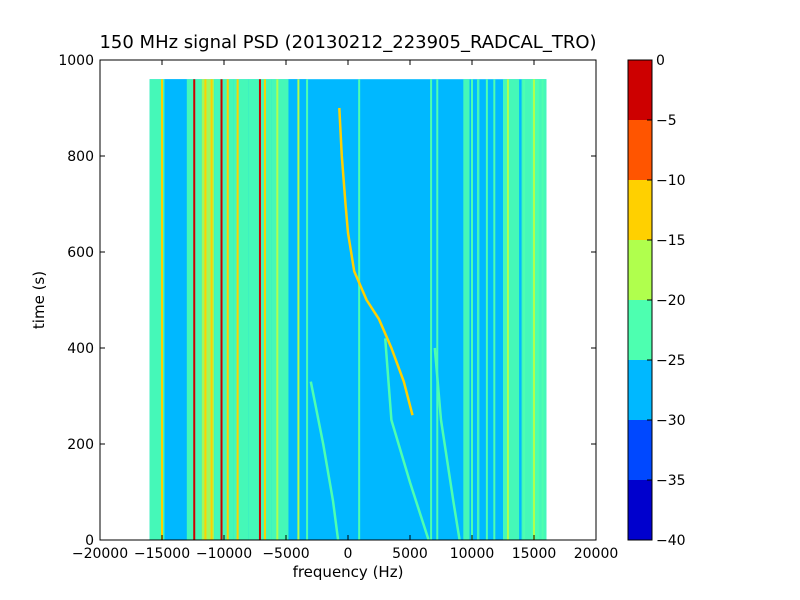 This screenshot has width=800, height=600. Describe the element at coordinates (671, 241) in the screenshot. I see `colorbar-tick-label: −15` at that location.